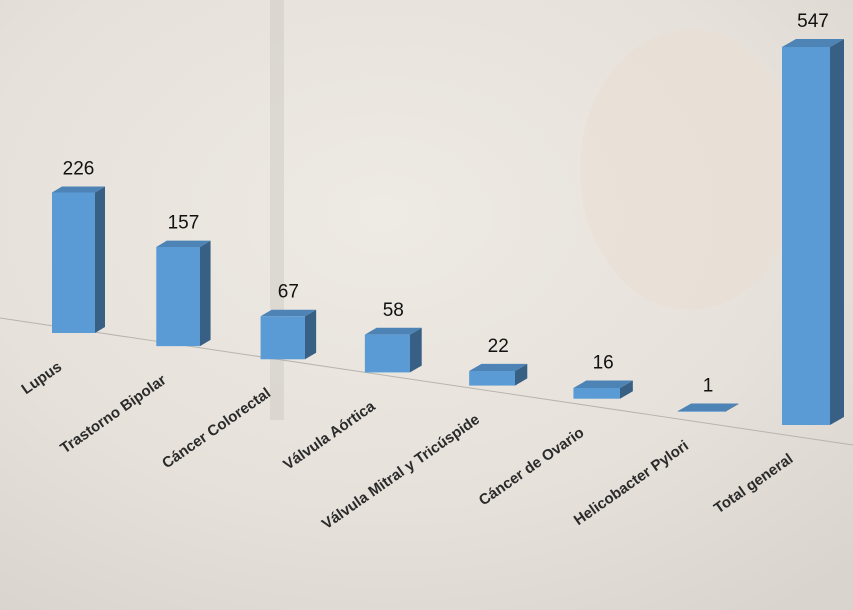 The width and height of the screenshot is (853, 610). Describe the element at coordinates (603, 363) in the screenshot. I see `value-label: 16` at that location.